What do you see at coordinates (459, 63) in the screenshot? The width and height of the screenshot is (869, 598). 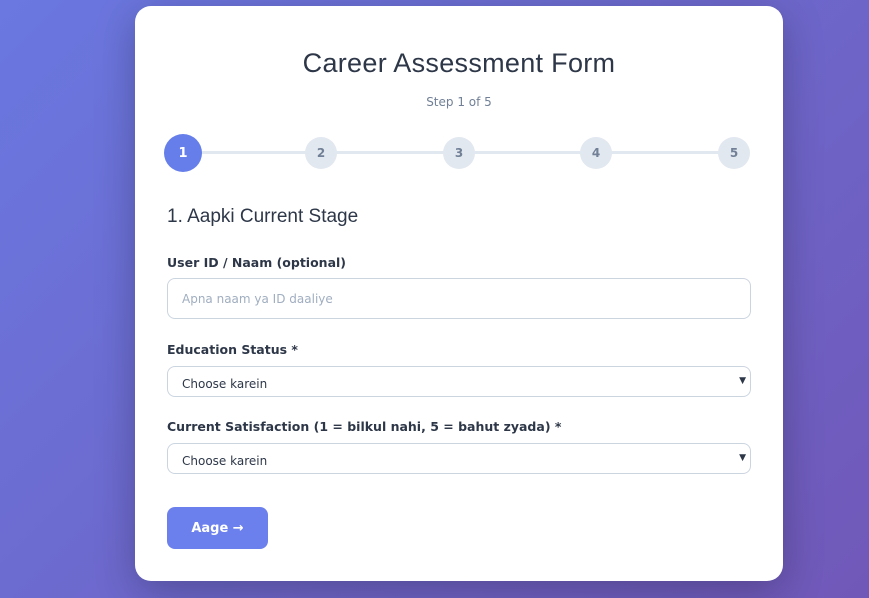 I see `page-title: Career Assessment Form` at bounding box center [459, 63].